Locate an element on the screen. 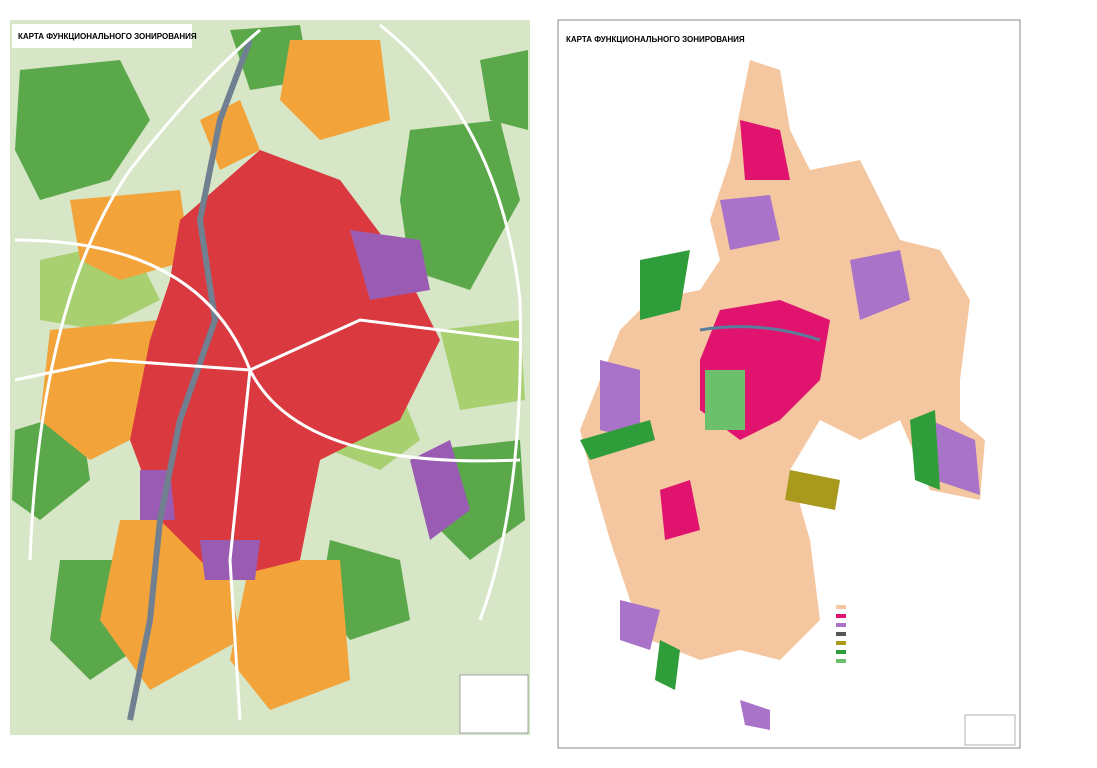 This screenshot has width=1097, height=768. park is located at coordinates (725, 400).